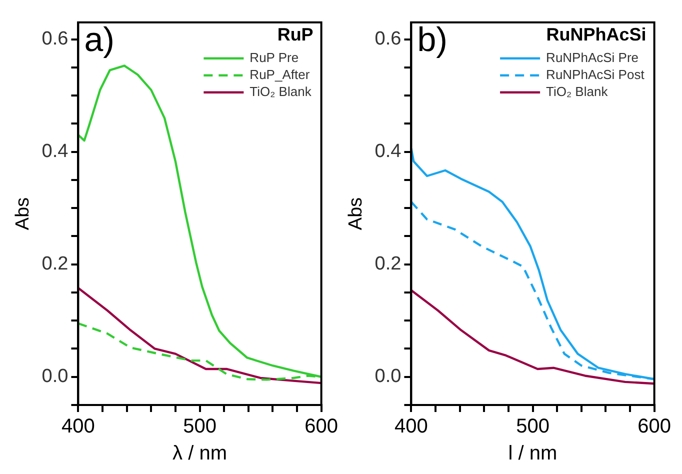  I want to click on chart-title: RuNPhAcSi, so click(596, 34).